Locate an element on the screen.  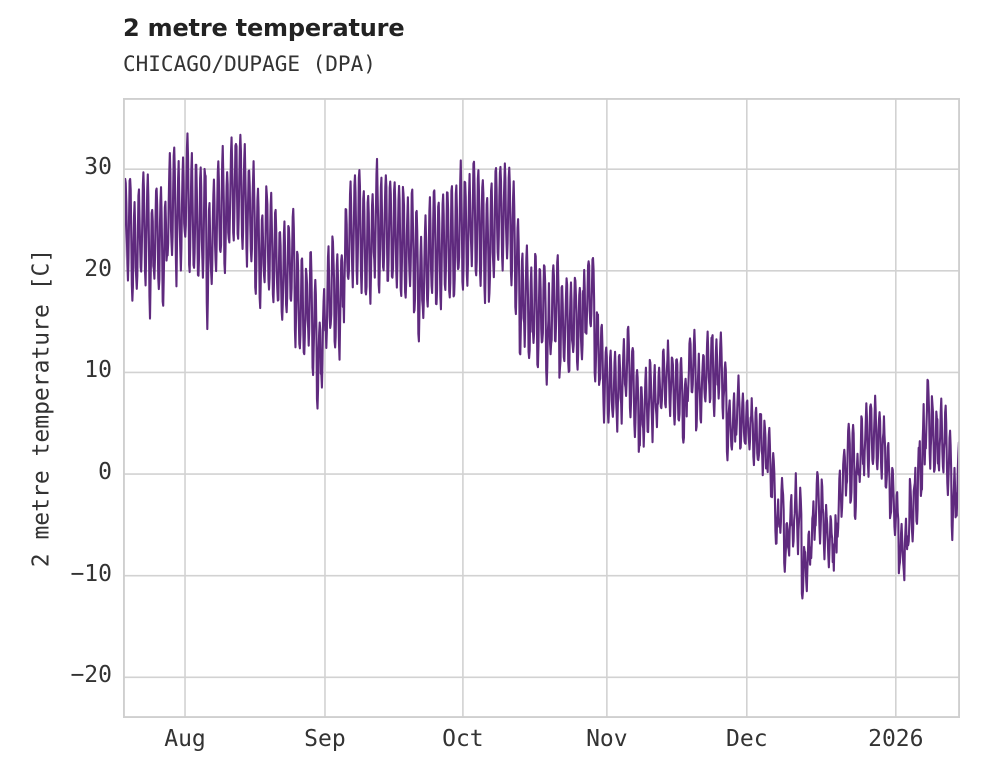
y-tick-label: 0 is located at coordinates (105, 472).